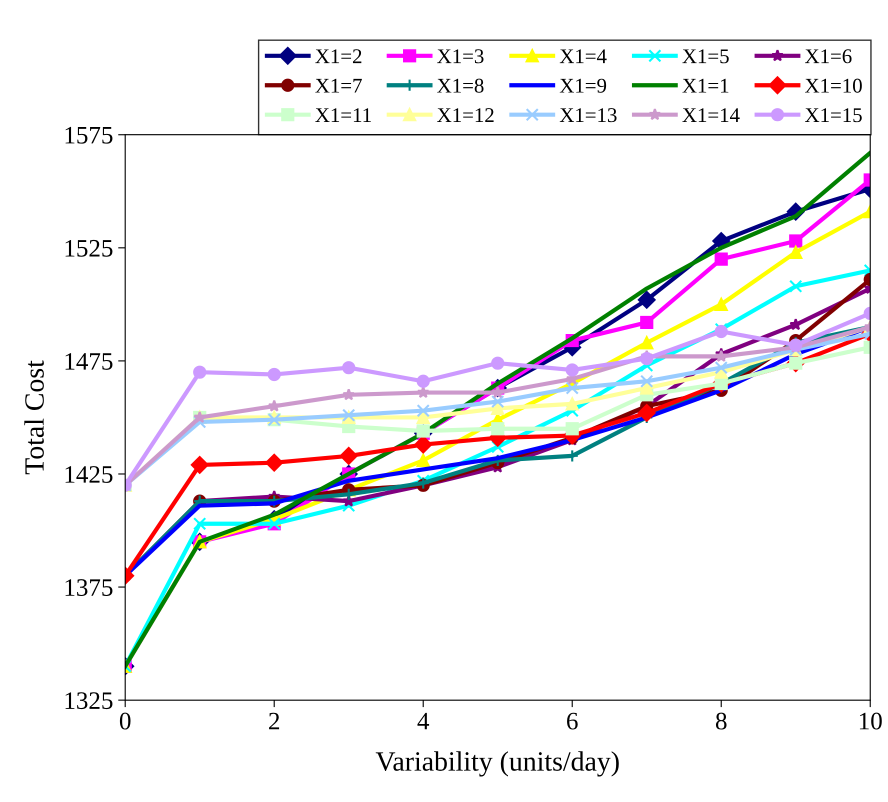 This screenshot has height=802, width=888. What do you see at coordinates (588, 115) in the screenshot?
I see `legend-label: X1=13` at bounding box center [588, 115].